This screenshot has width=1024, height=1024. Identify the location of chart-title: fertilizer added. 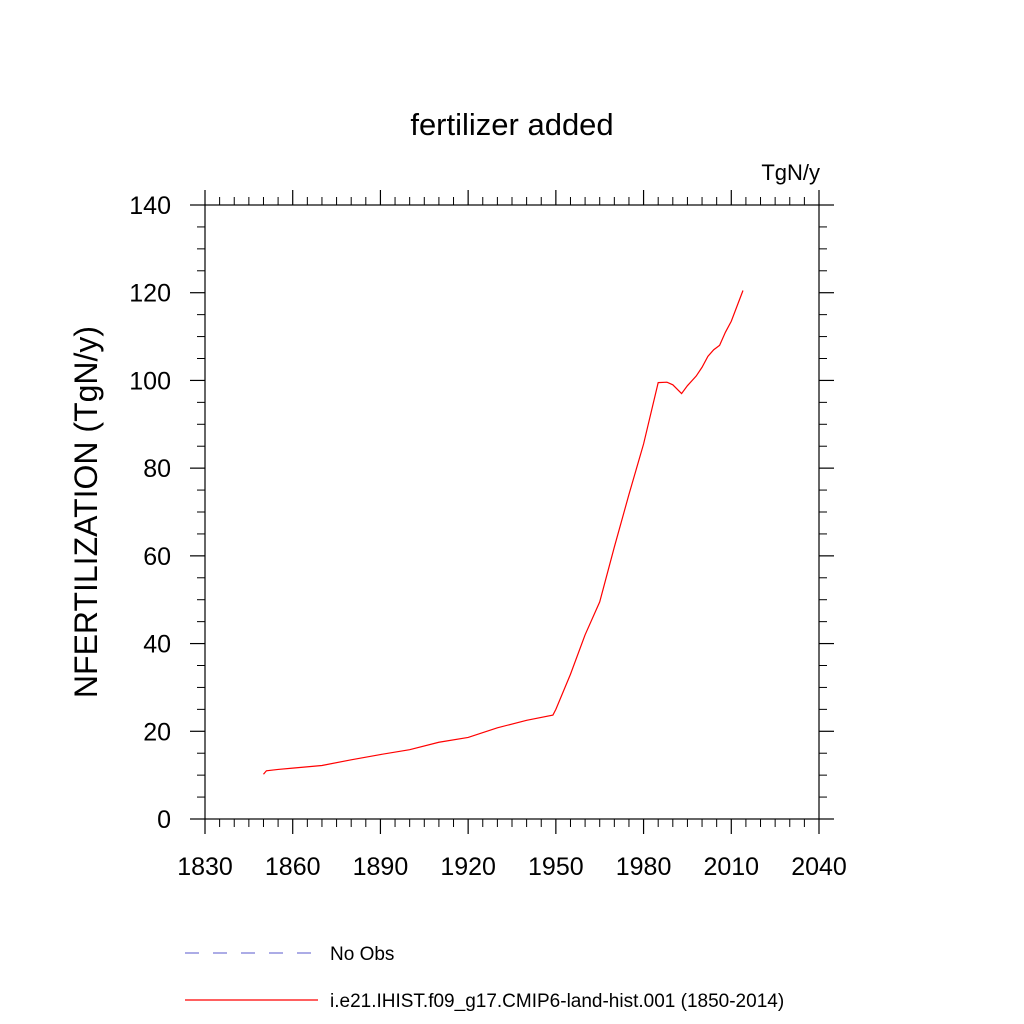
(511, 124).